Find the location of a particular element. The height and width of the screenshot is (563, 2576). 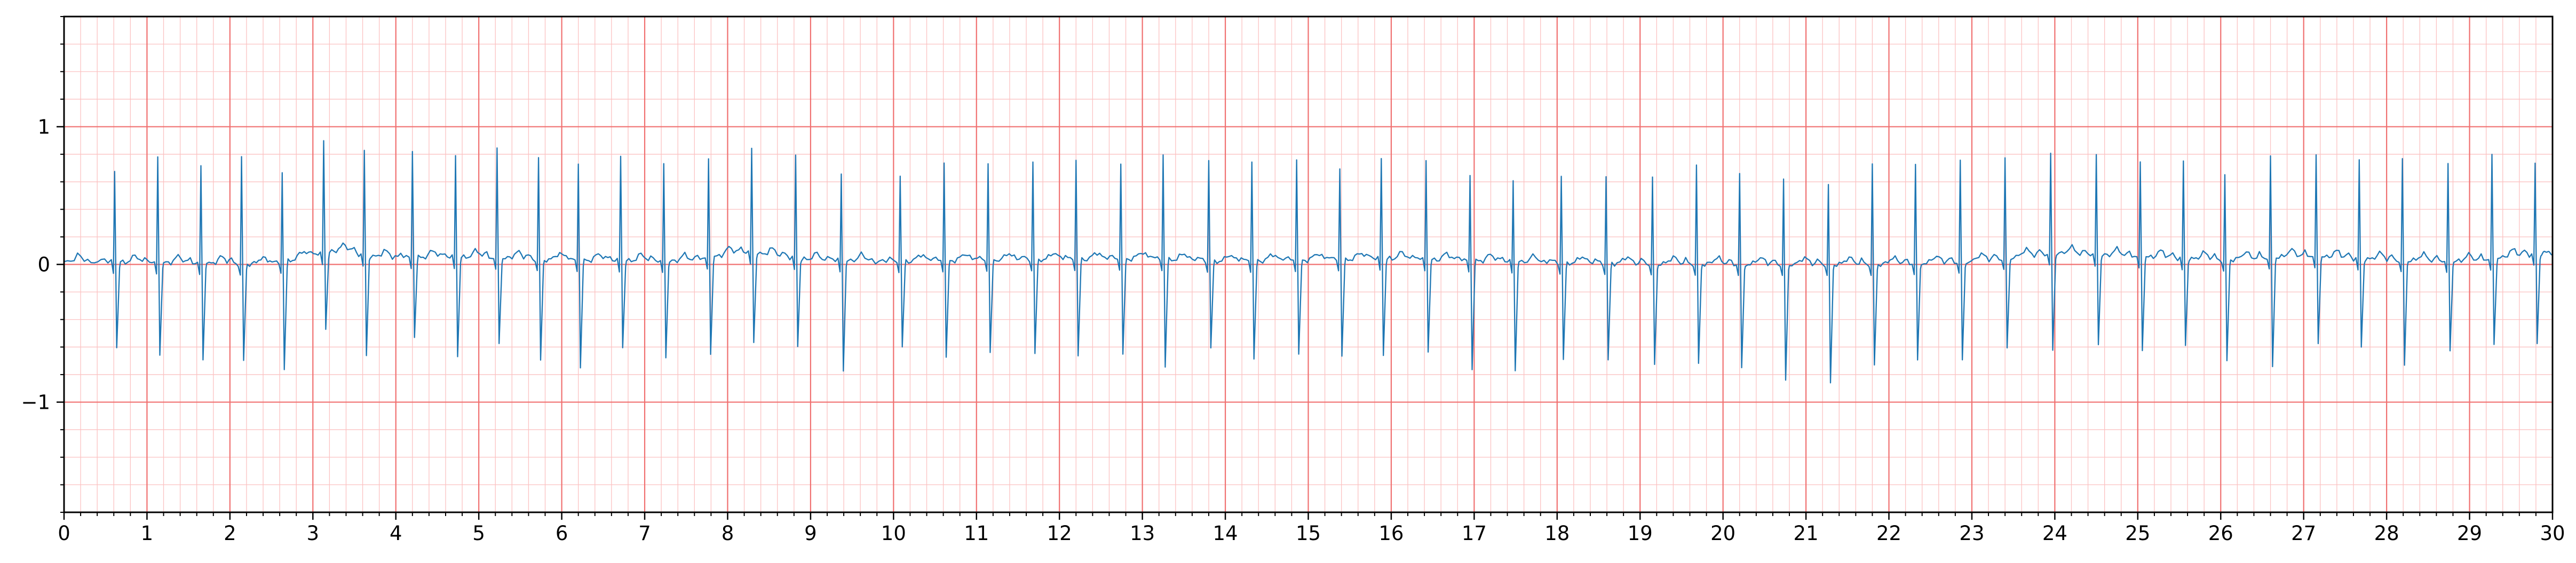

x-tick-label-23: 23 is located at coordinates (1971, 533).